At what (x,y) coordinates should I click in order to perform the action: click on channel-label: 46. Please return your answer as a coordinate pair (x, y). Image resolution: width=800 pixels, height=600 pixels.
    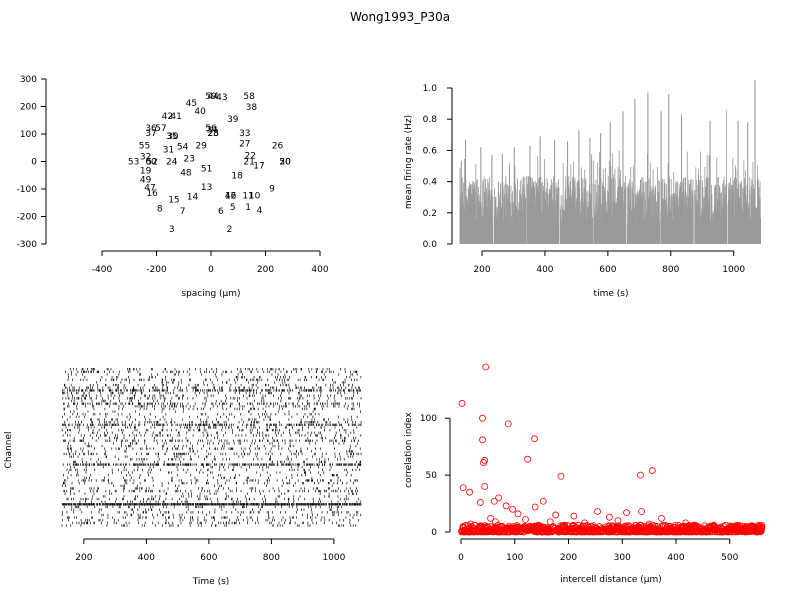
    Looking at the image, I should click on (231, 197).